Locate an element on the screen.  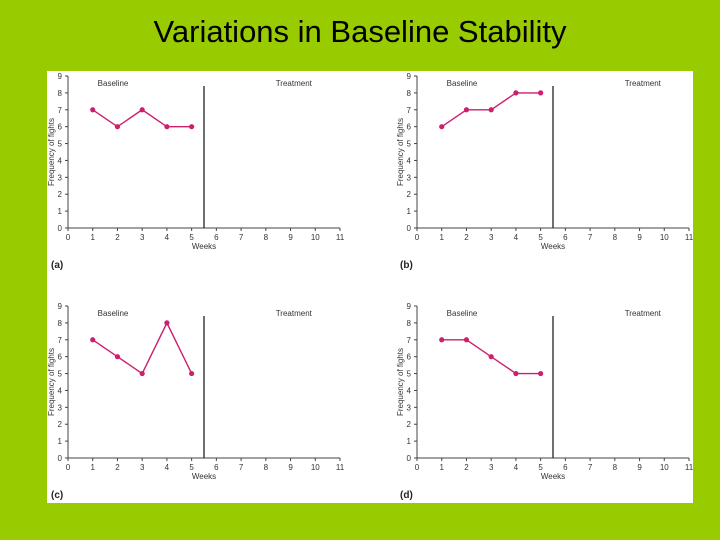
panel-label: (d) is located at coordinates (406, 495).